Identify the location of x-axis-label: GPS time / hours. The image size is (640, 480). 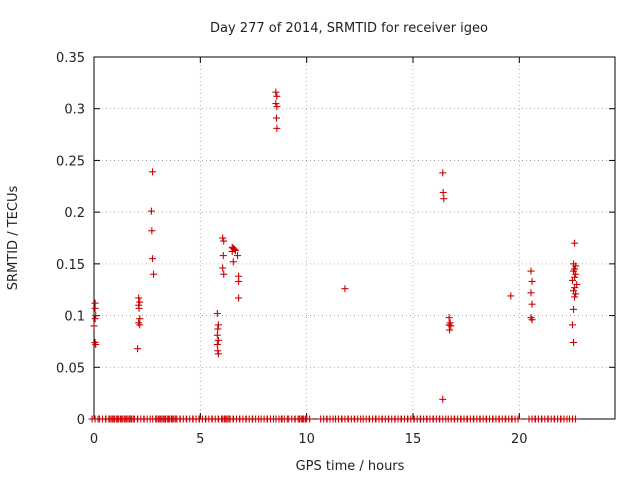
(350, 466).